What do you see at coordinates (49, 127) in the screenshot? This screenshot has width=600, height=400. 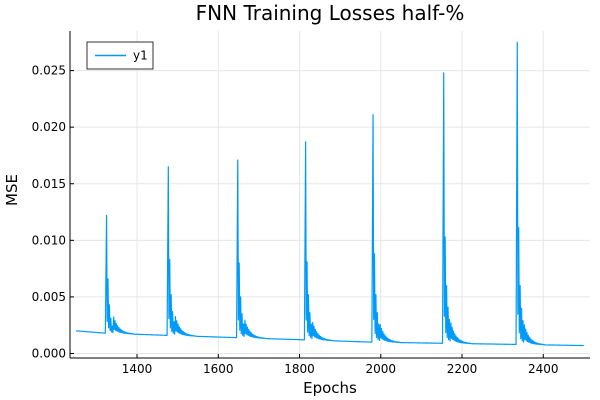 I see `y-tick-label-4: 0.020` at bounding box center [49, 127].